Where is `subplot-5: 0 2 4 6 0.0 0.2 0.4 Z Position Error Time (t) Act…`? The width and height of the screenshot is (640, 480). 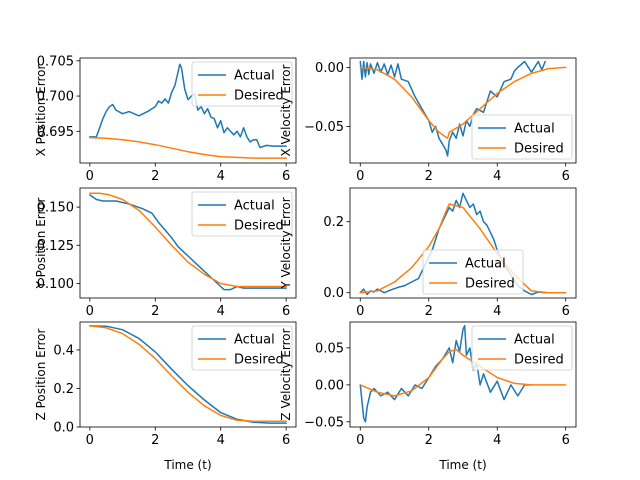
subplot-5: 0 2 4 6 0.0 0.2 0.4 Z Position Error Time (t) Act… is located at coordinates (165, 396).